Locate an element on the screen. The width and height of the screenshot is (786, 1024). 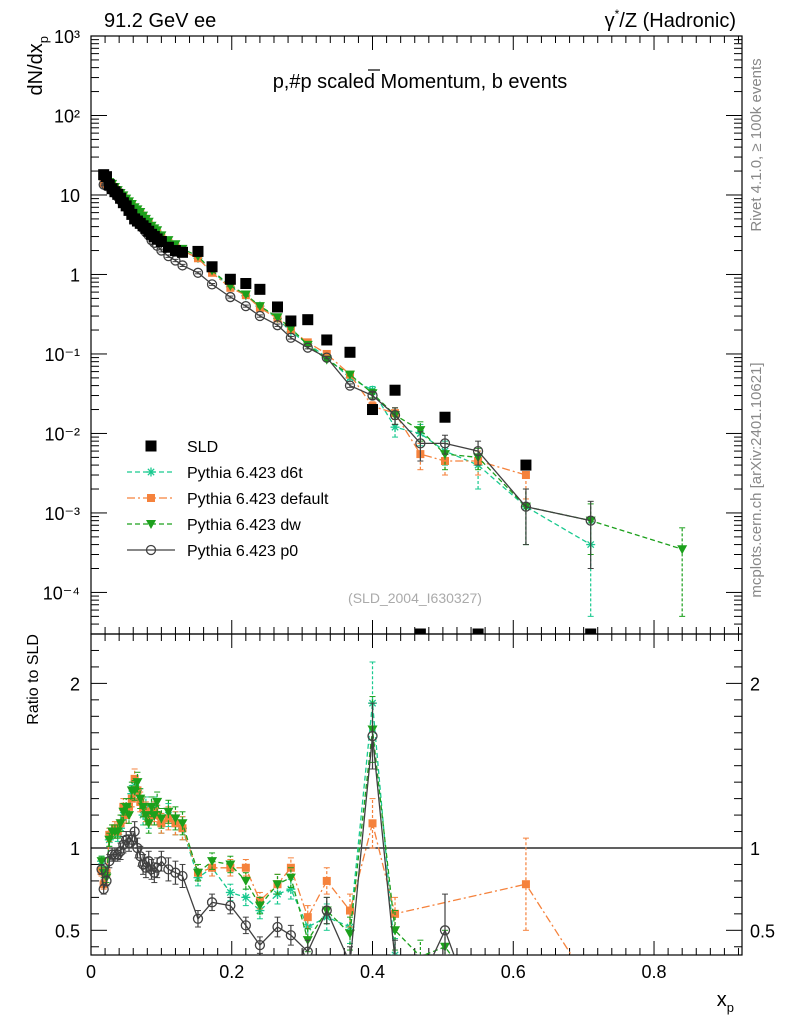
x-tick-label: 0.8 is located at coordinates (654, 972).